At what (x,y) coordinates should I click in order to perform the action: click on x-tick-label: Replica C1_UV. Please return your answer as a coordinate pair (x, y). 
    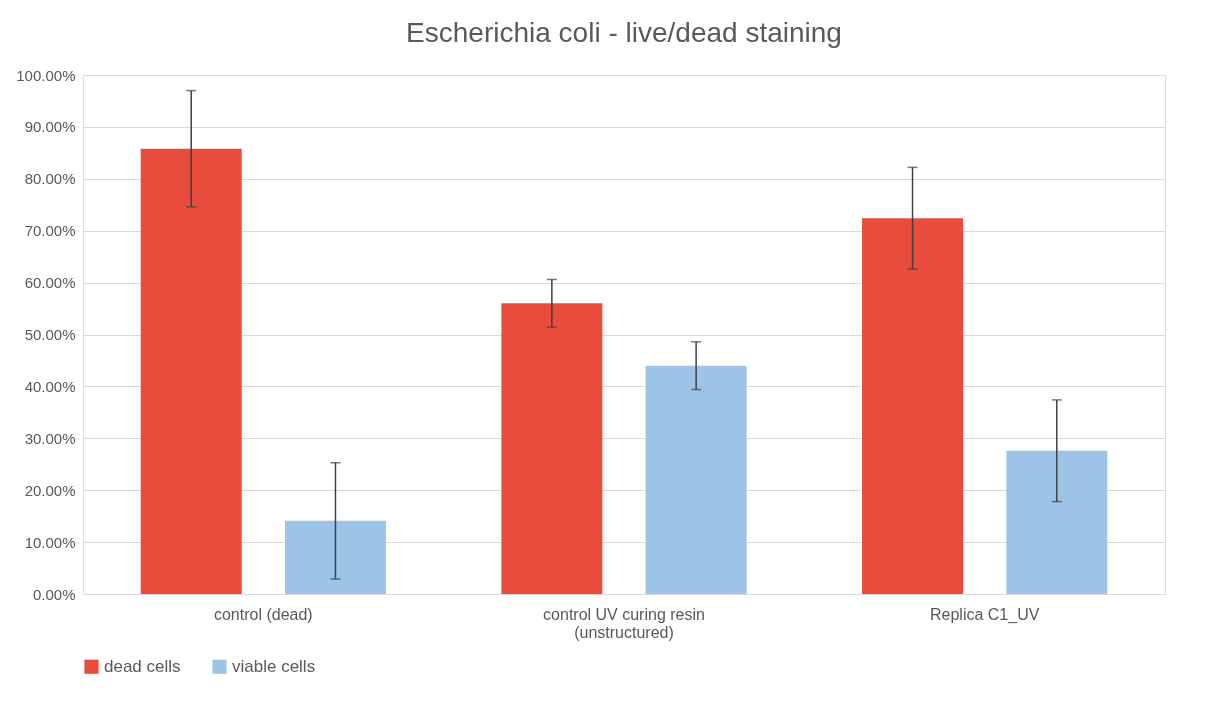
    Looking at the image, I should click on (984, 614).